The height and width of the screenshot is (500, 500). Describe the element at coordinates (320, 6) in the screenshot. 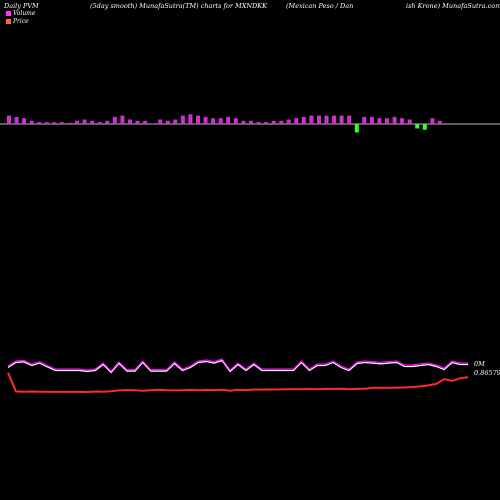

I see `chart-title-pair: (Mexican Peso / Dan` at that location.